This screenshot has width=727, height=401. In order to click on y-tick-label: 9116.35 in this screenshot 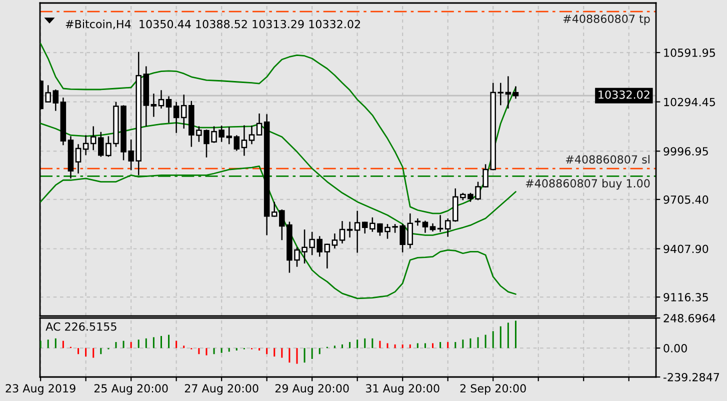, I will do `click(686, 297)`.